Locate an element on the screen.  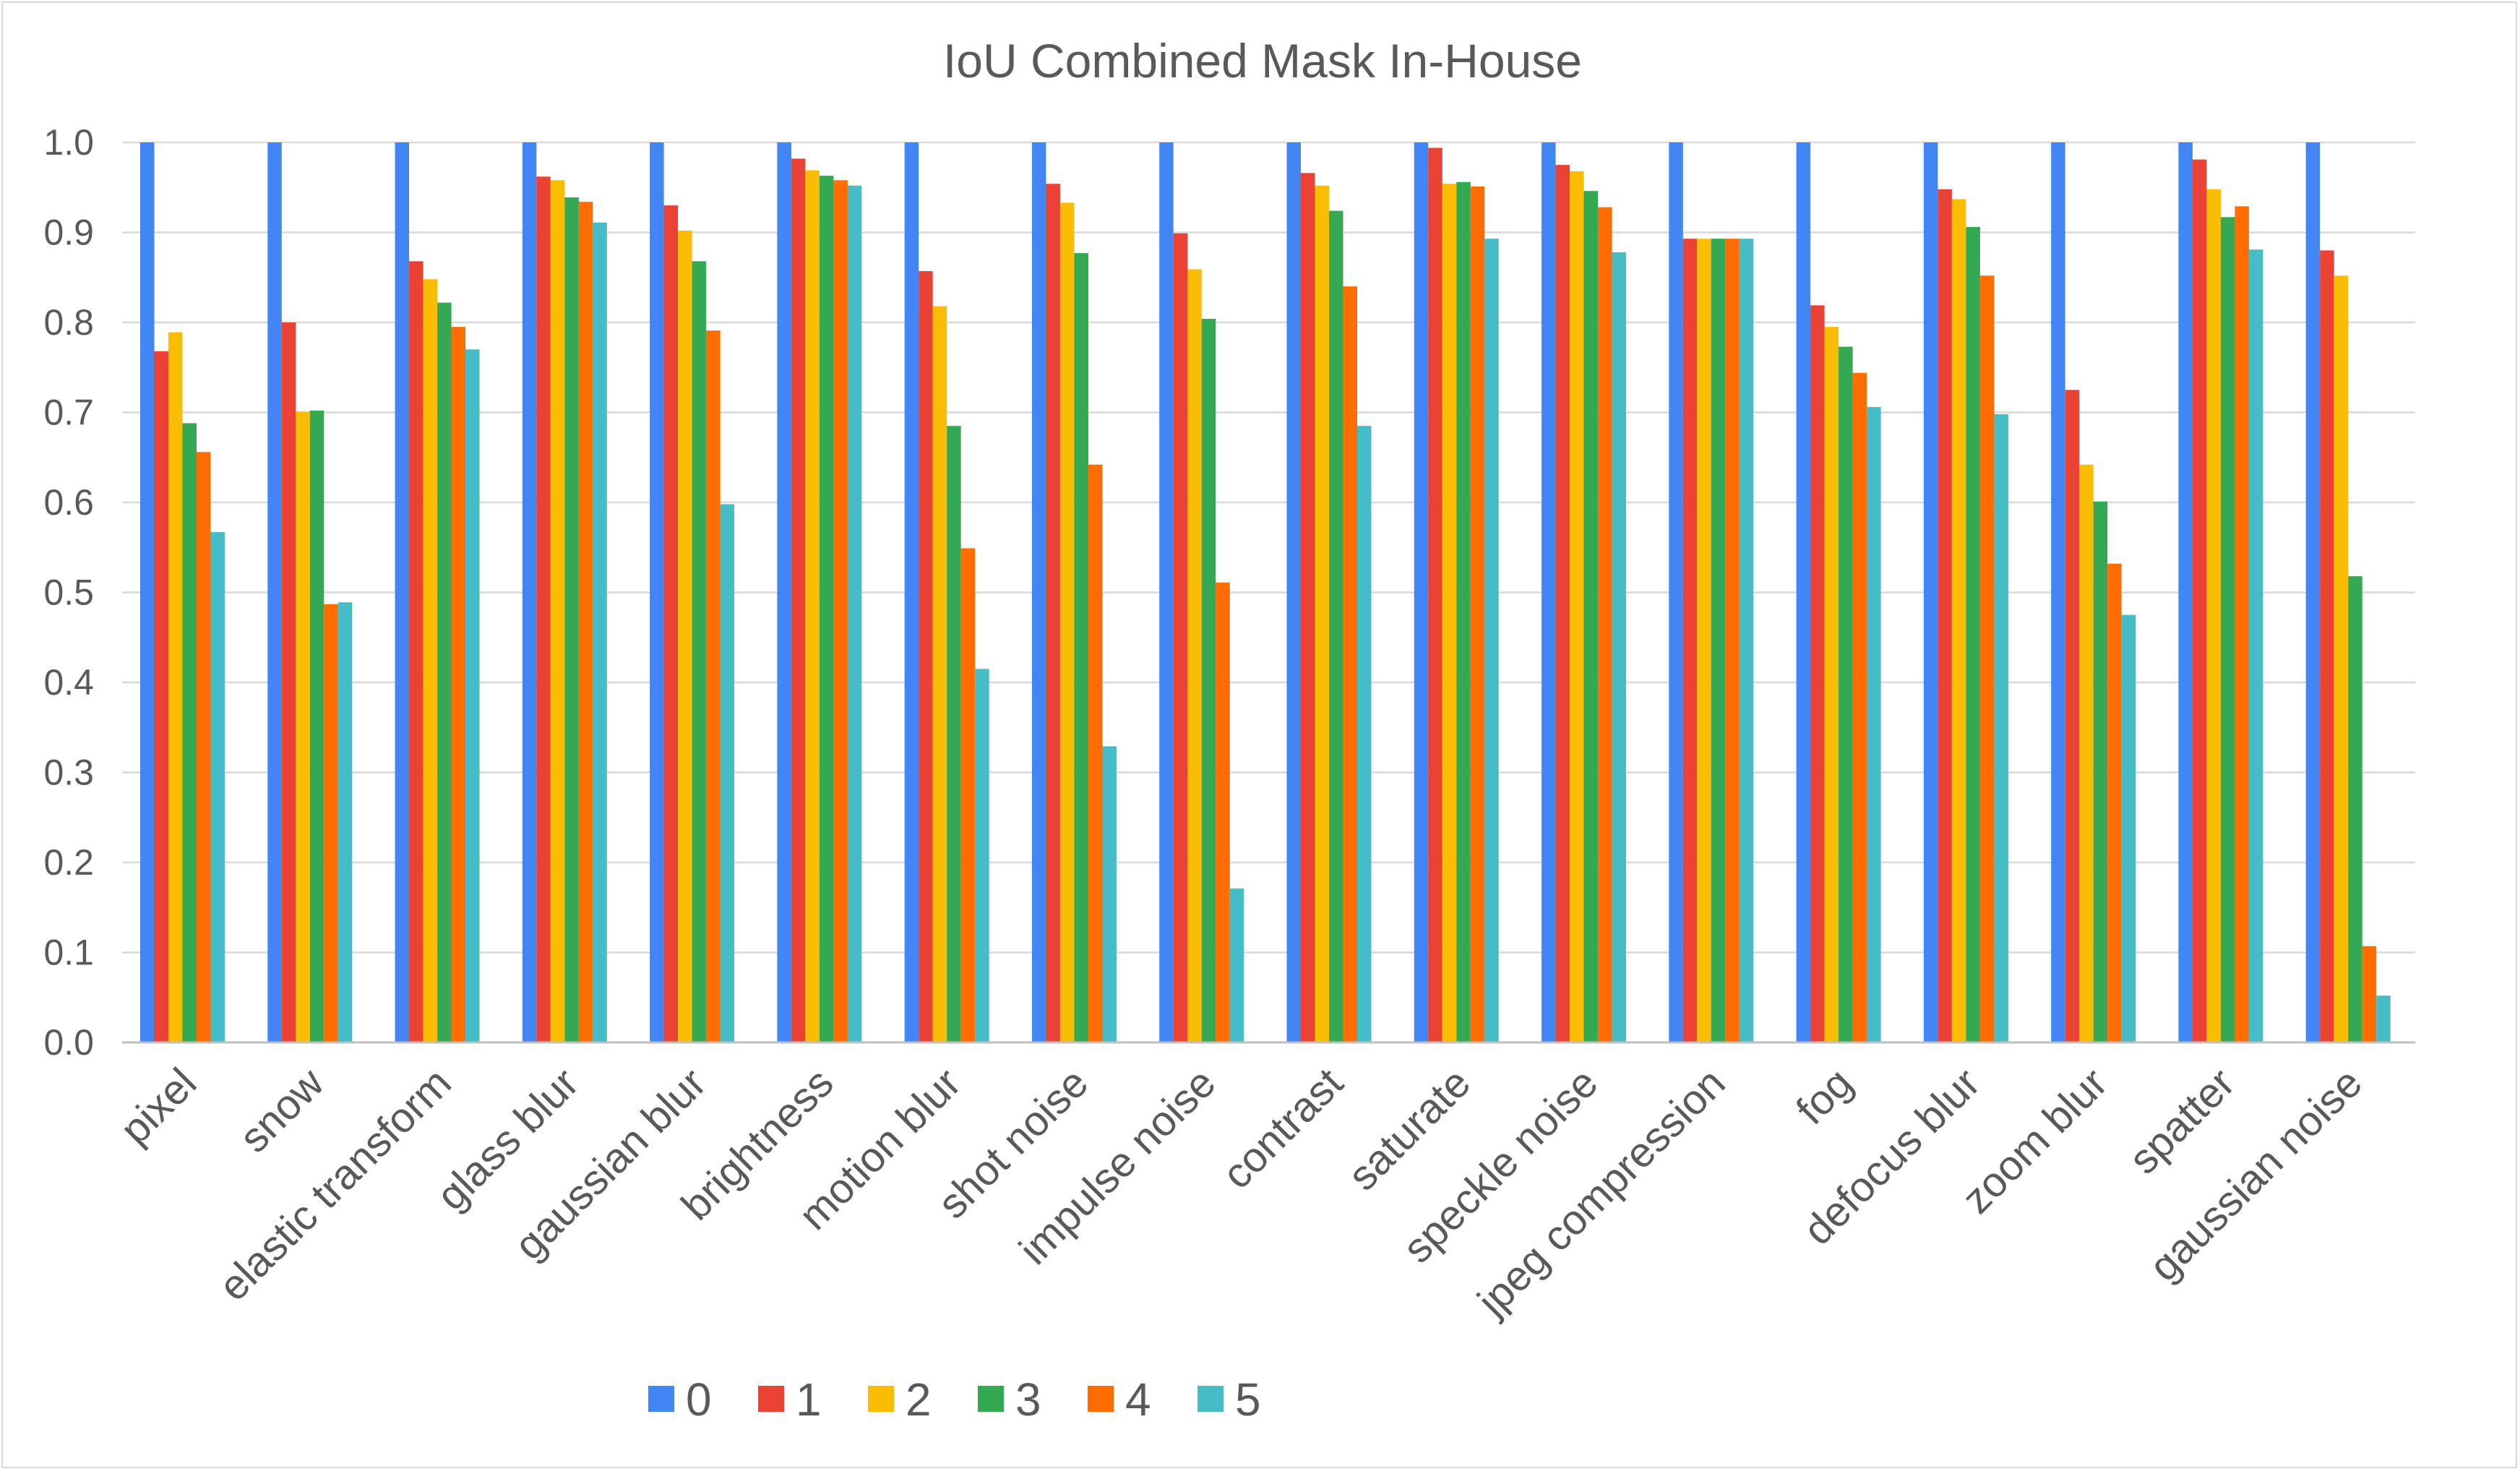
x-tick-label: contrast is located at coordinates (1282, 1128).